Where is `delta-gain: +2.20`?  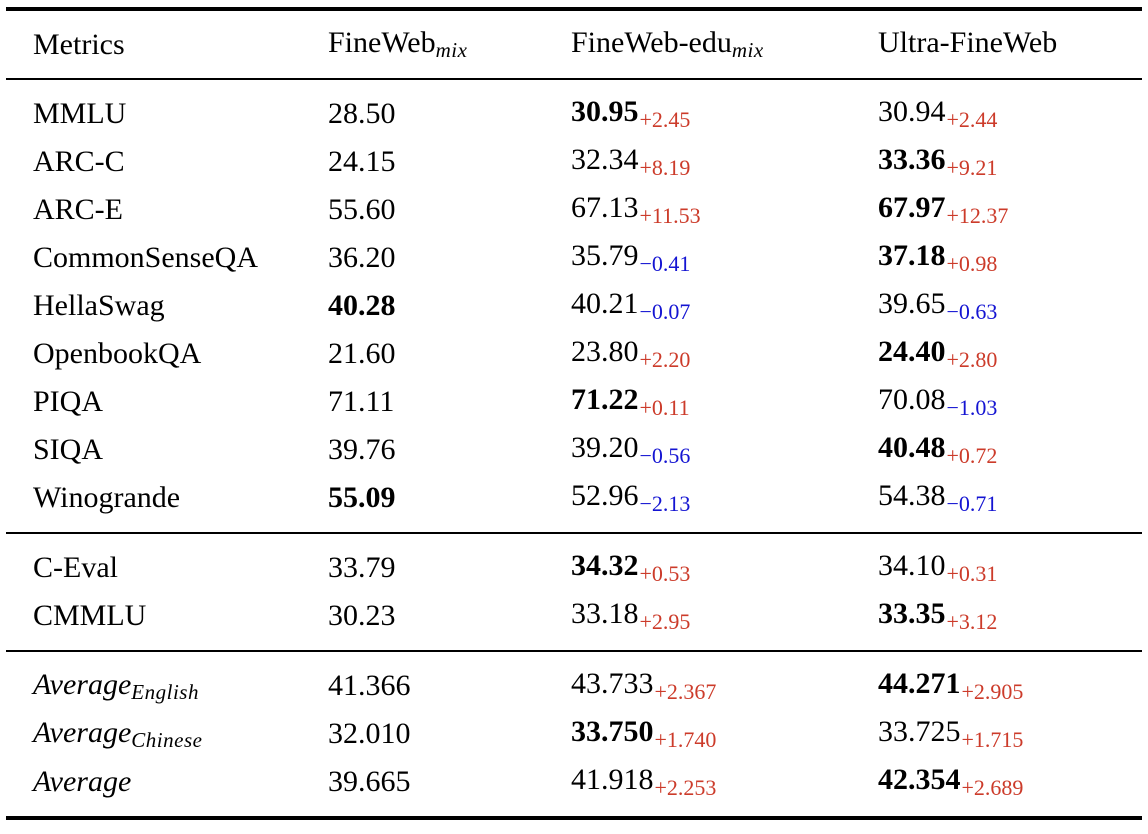
delta-gain: +2.20 is located at coordinates (665, 359).